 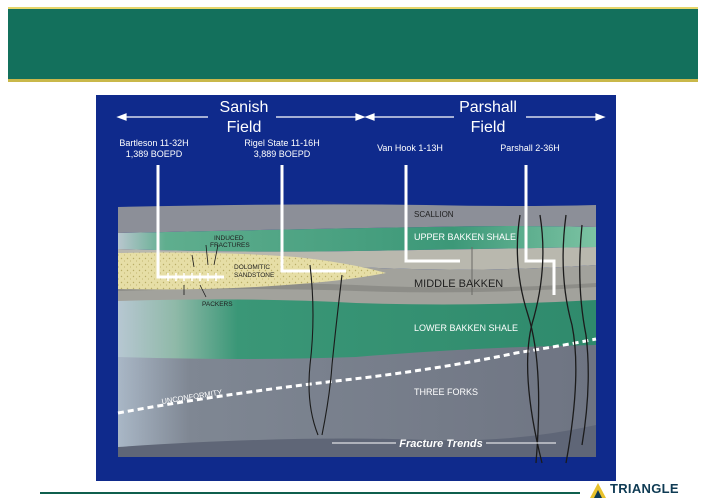 I want to click on well-label-bartleson-rate: 1,389 BOEPD, so click(x=154, y=154).